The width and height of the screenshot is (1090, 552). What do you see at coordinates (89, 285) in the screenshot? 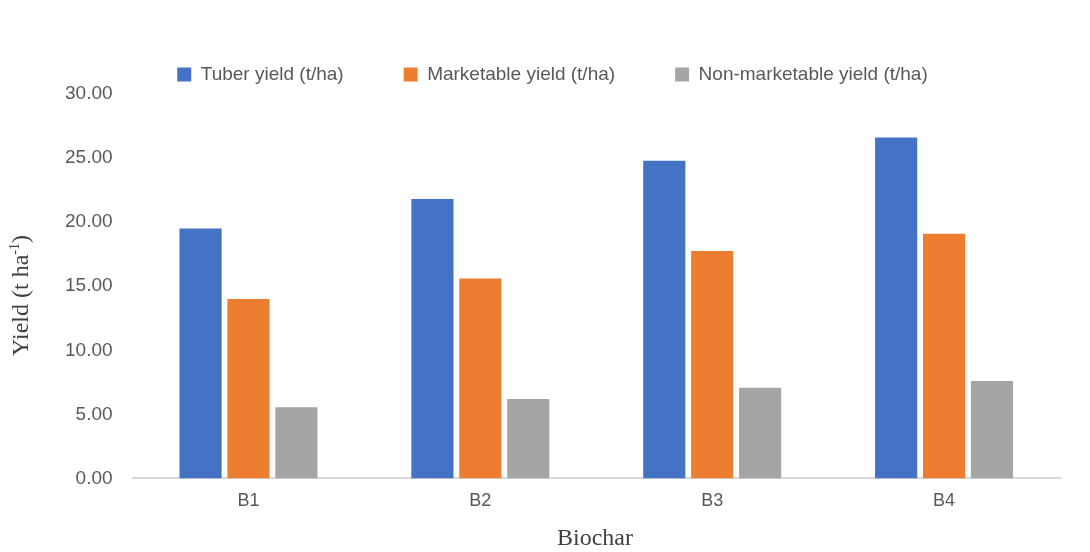
I see `y-tick-label: 15.00` at bounding box center [89, 285].